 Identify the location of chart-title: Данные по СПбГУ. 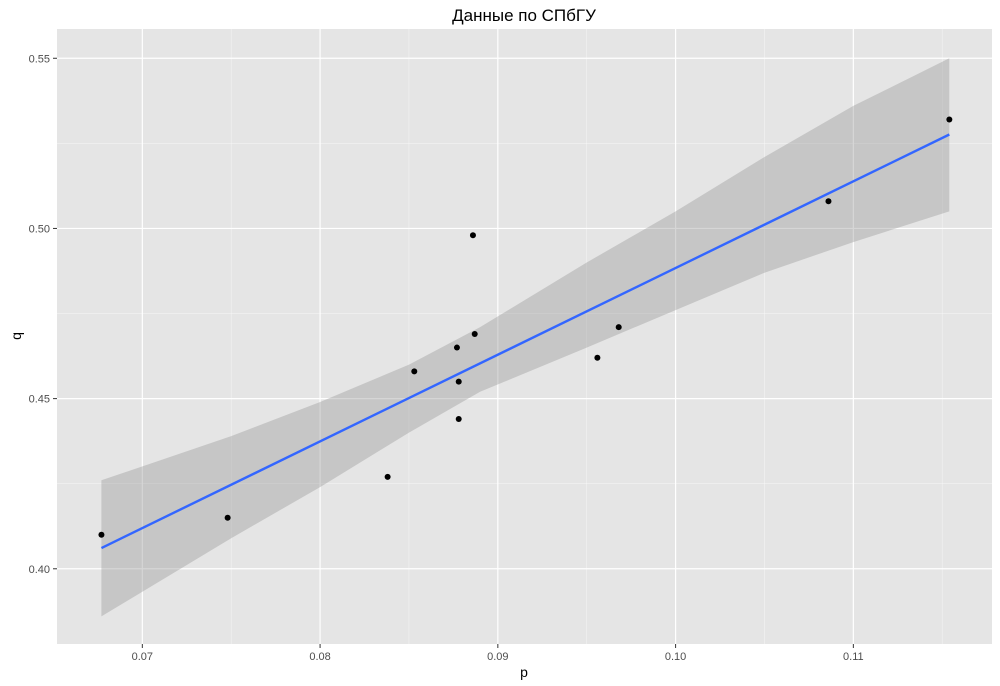
(524, 15).